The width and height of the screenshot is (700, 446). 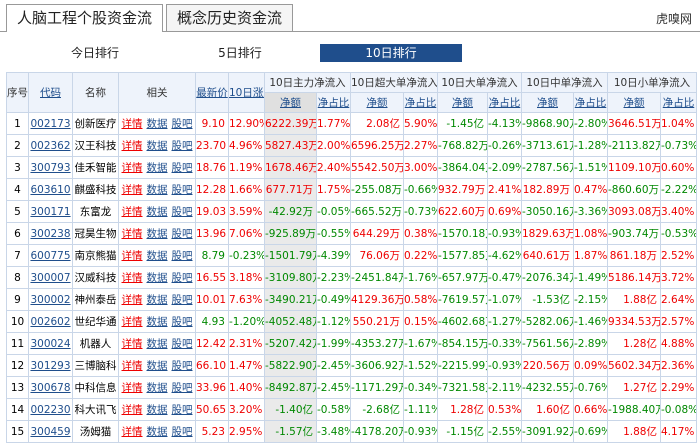 I want to click on stock-code: 300007, so click(x=50, y=277).